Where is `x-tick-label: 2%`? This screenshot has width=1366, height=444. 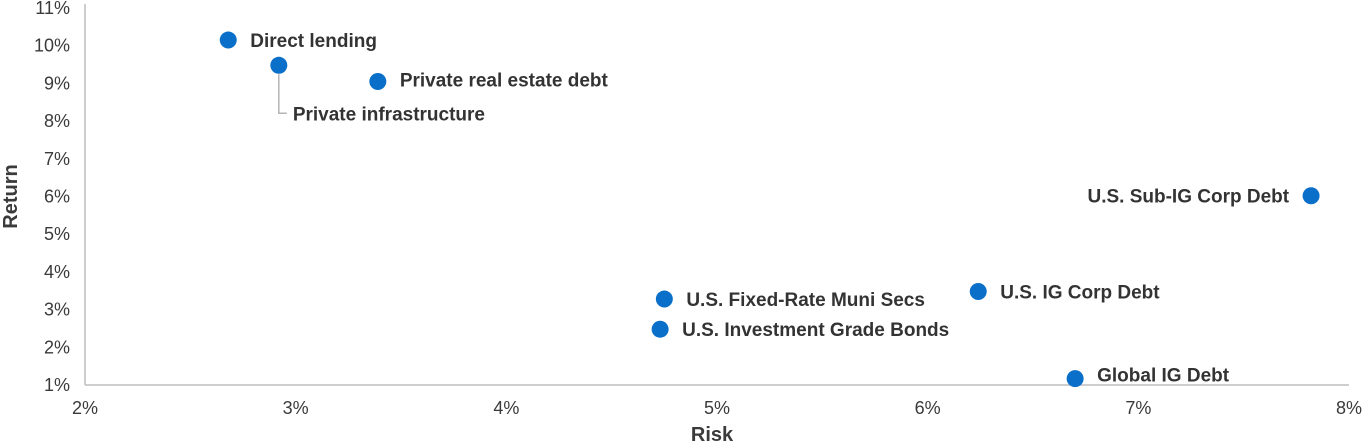 x-tick-label: 2% is located at coordinates (85, 408).